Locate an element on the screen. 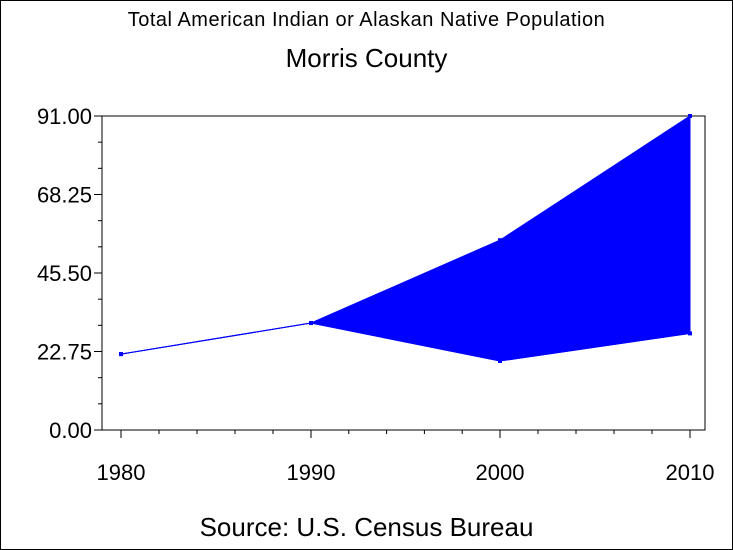  x-tick-label: 2010 is located at coordinates (690, 472).